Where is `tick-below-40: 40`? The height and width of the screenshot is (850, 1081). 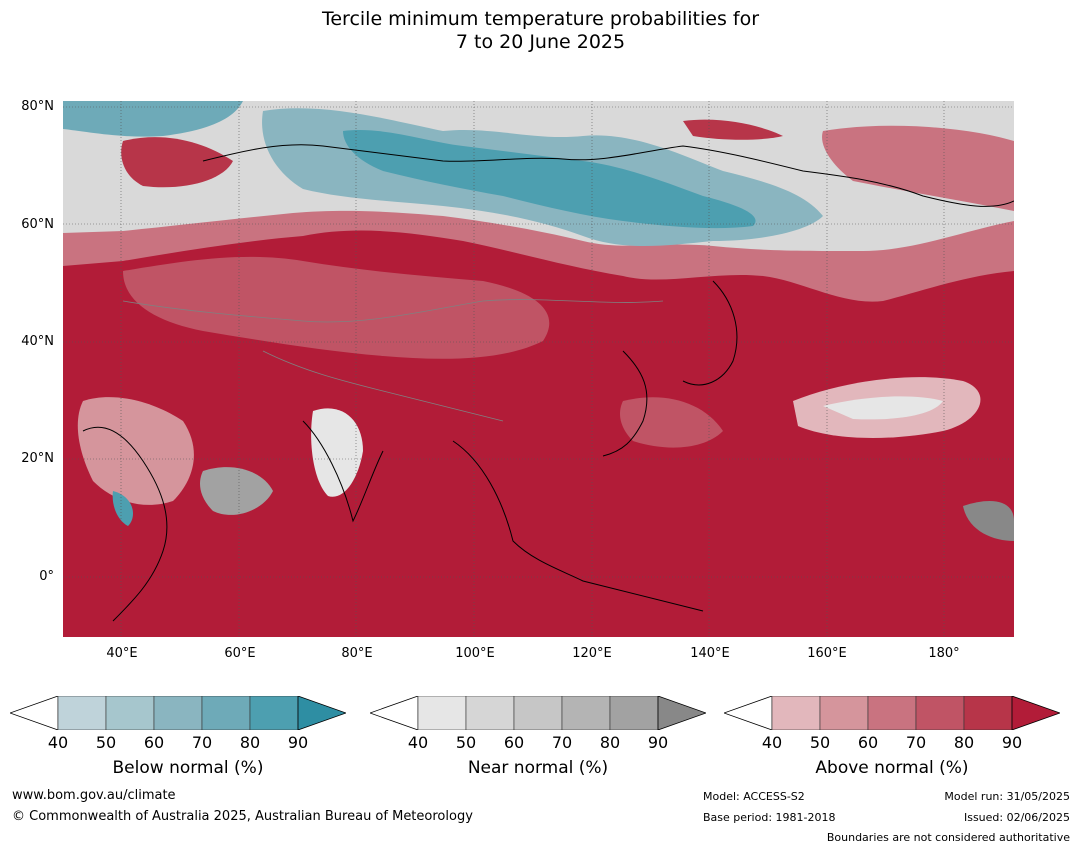 tick-below-40: 40 is located at coordinates (58, 742).